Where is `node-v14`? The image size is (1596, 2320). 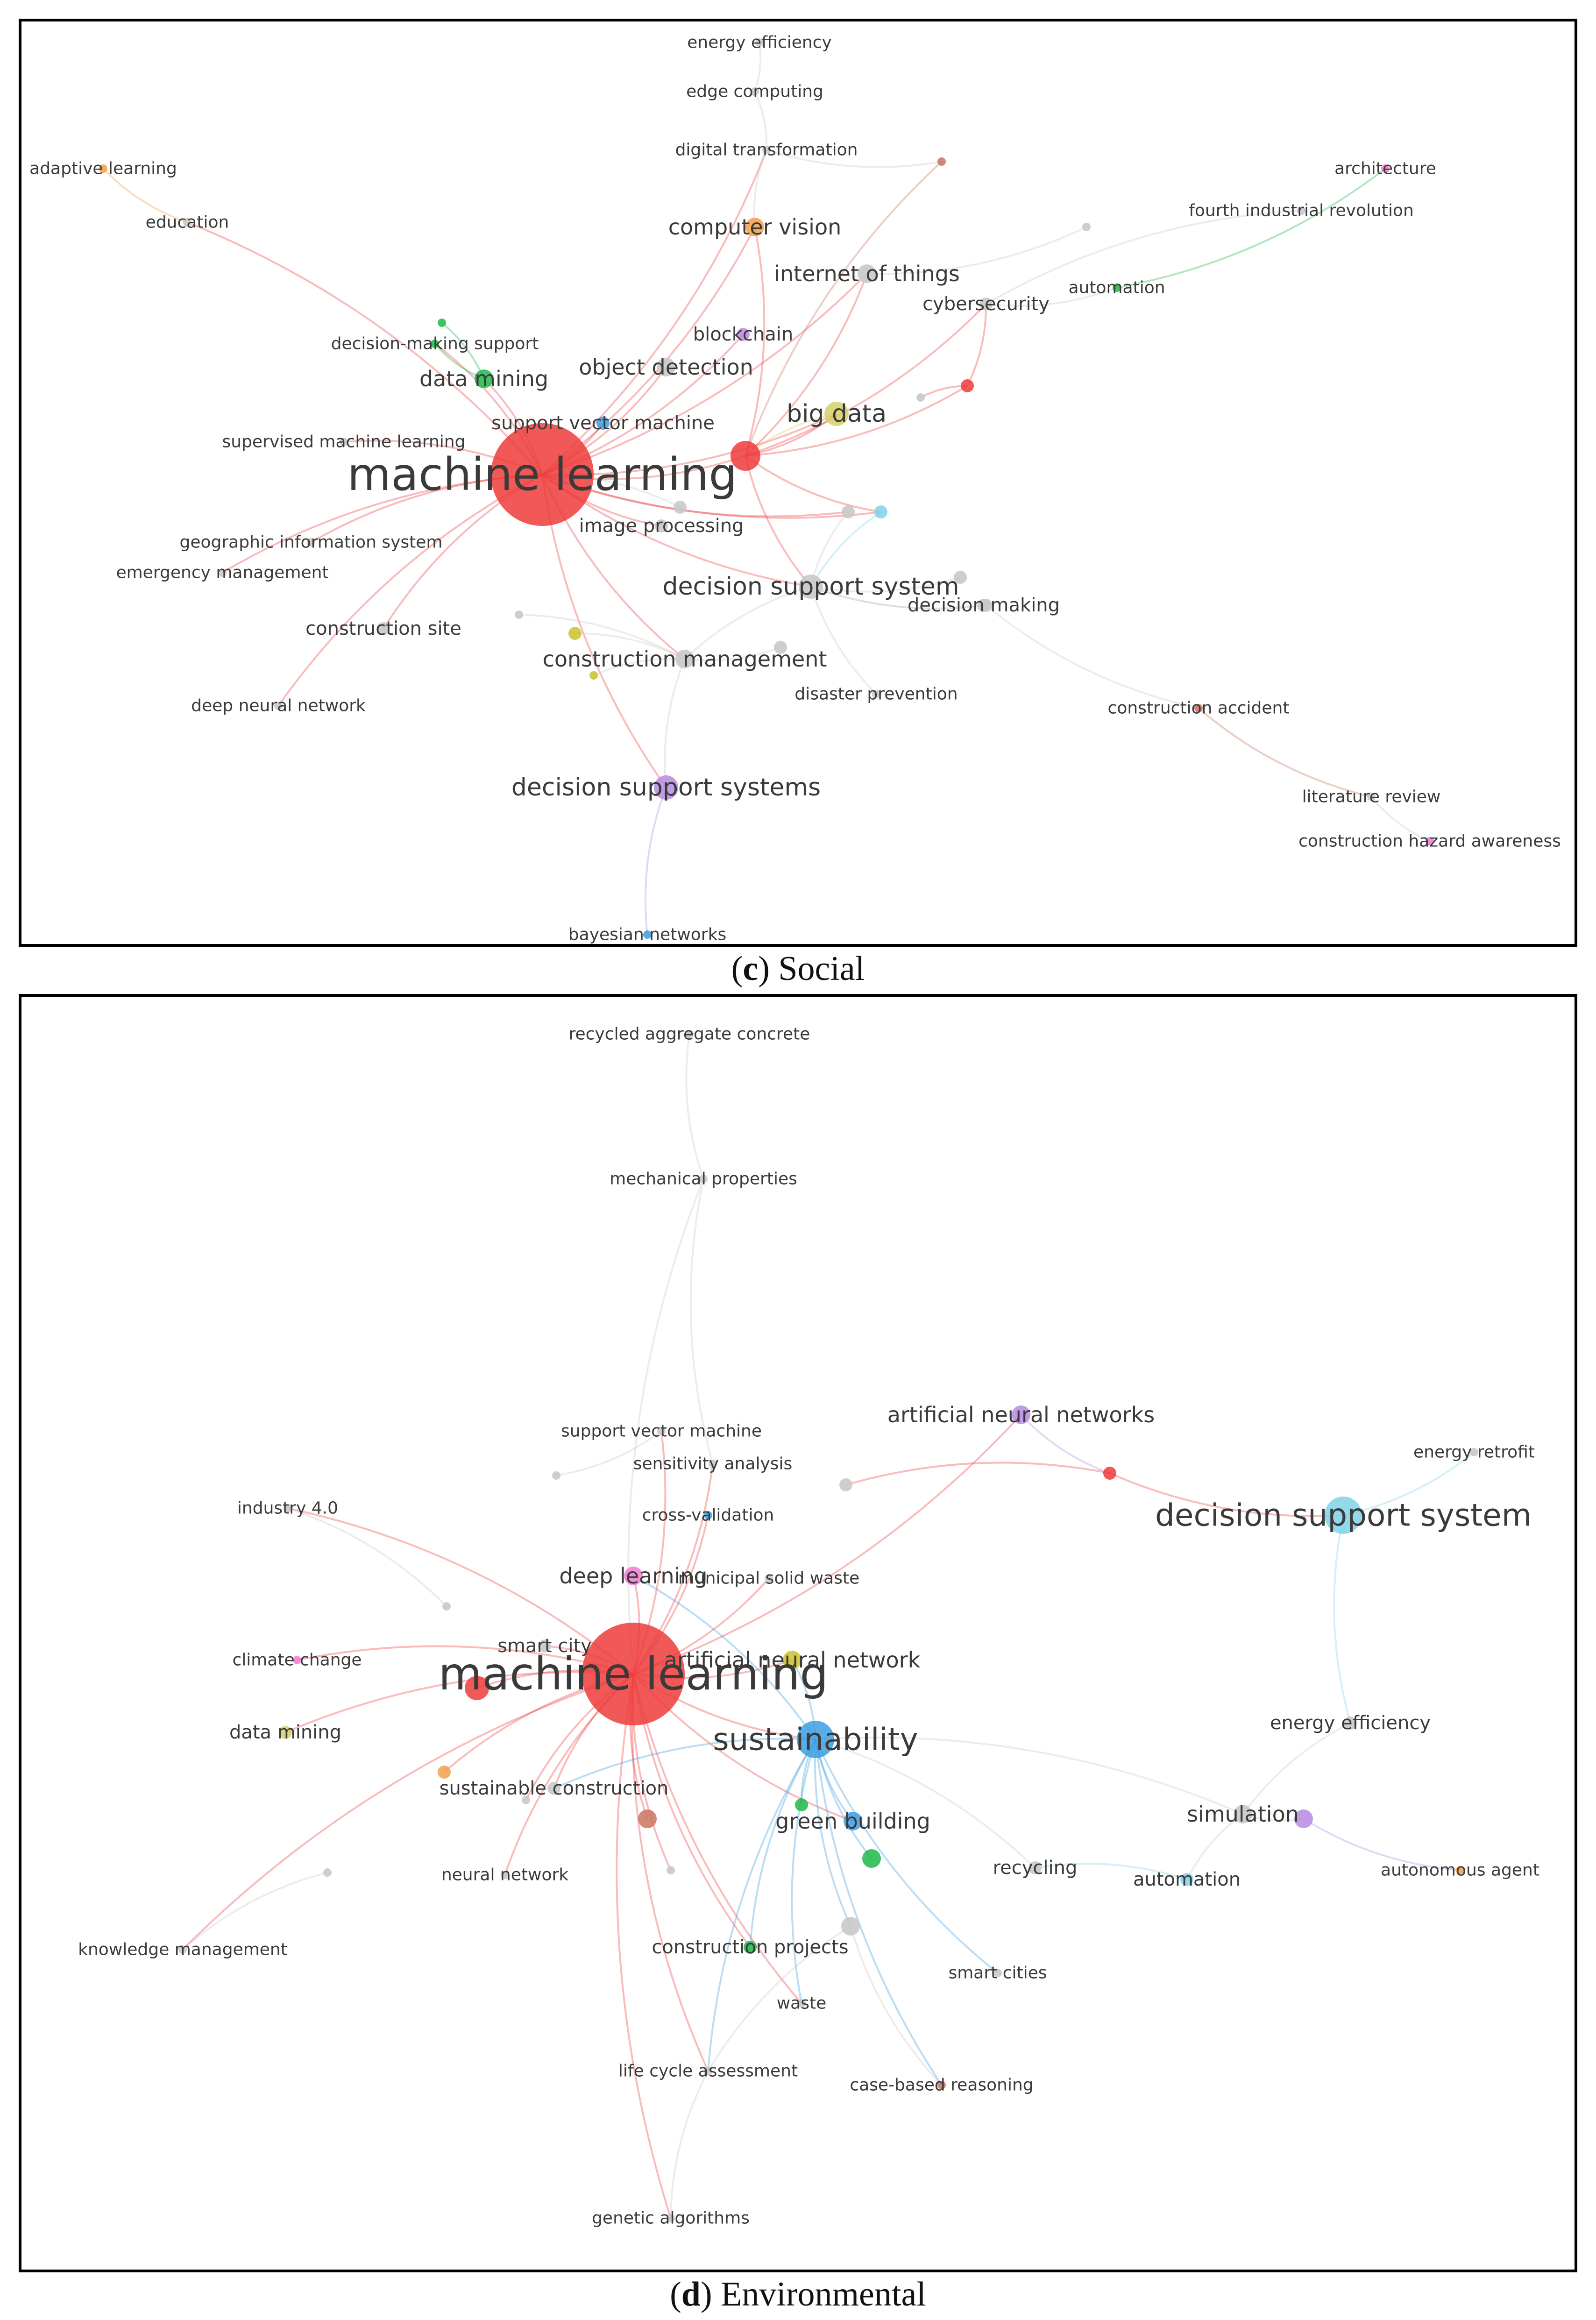 node-v14 is located at coordinates (556, 1476).